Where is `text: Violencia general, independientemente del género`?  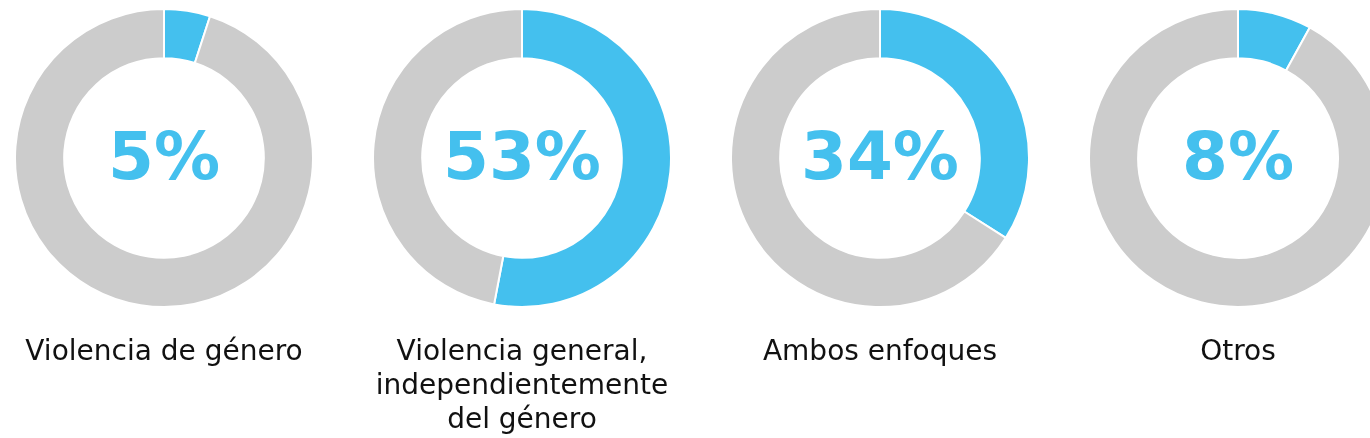
text: Violencia general, independientemente del género is located at coordinates (522, 385).